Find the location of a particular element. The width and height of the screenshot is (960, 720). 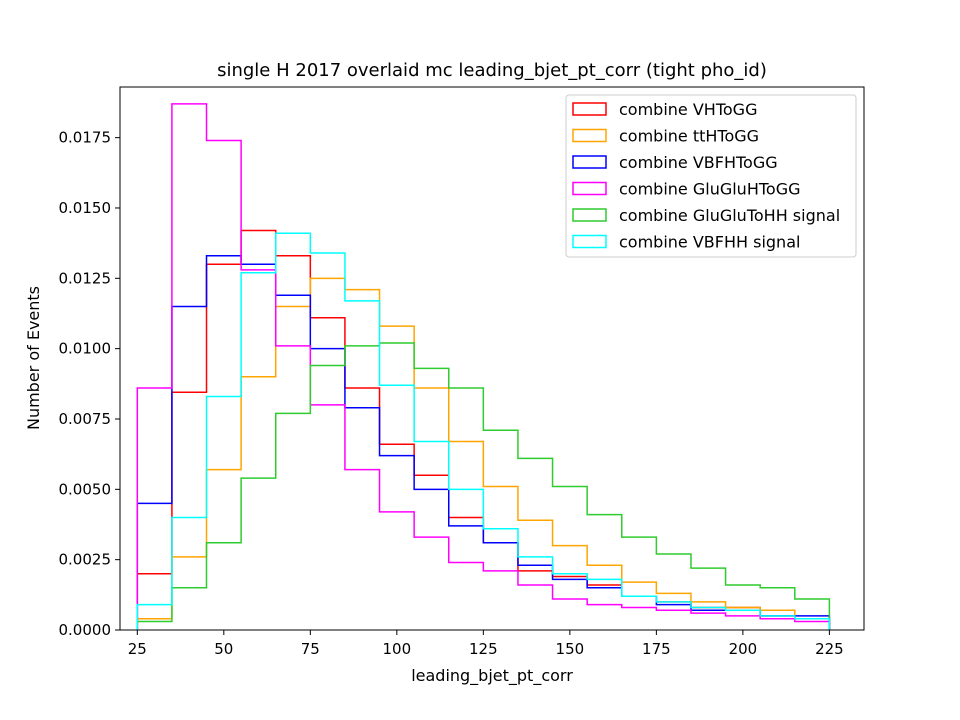

legend-box is located at coordinates (711, 176).